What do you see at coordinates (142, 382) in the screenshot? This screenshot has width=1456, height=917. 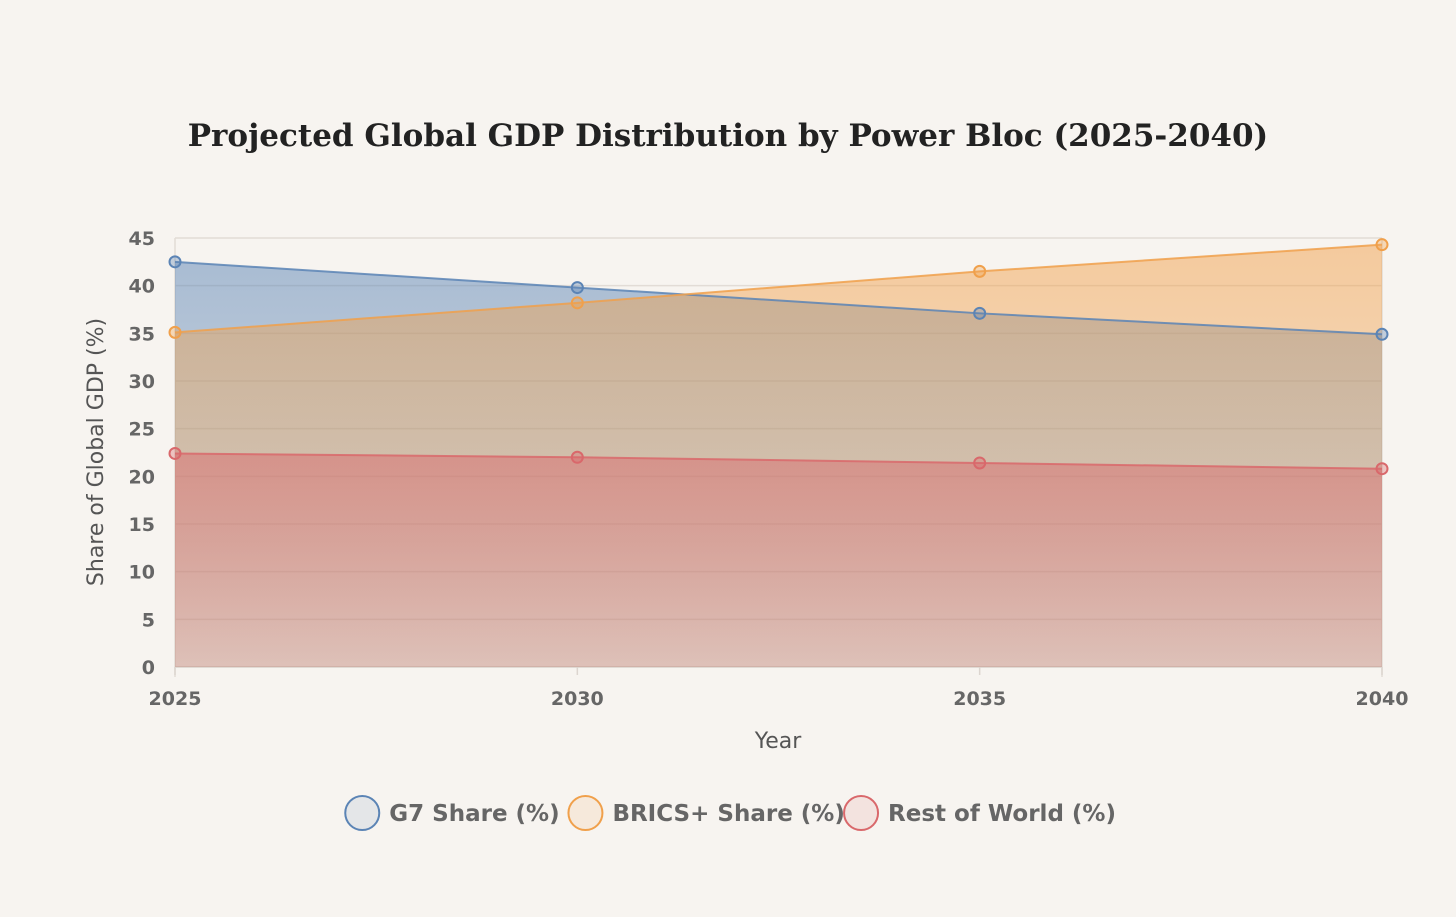 I see `y-tick-label: 30` at bounding box center [142, 382].